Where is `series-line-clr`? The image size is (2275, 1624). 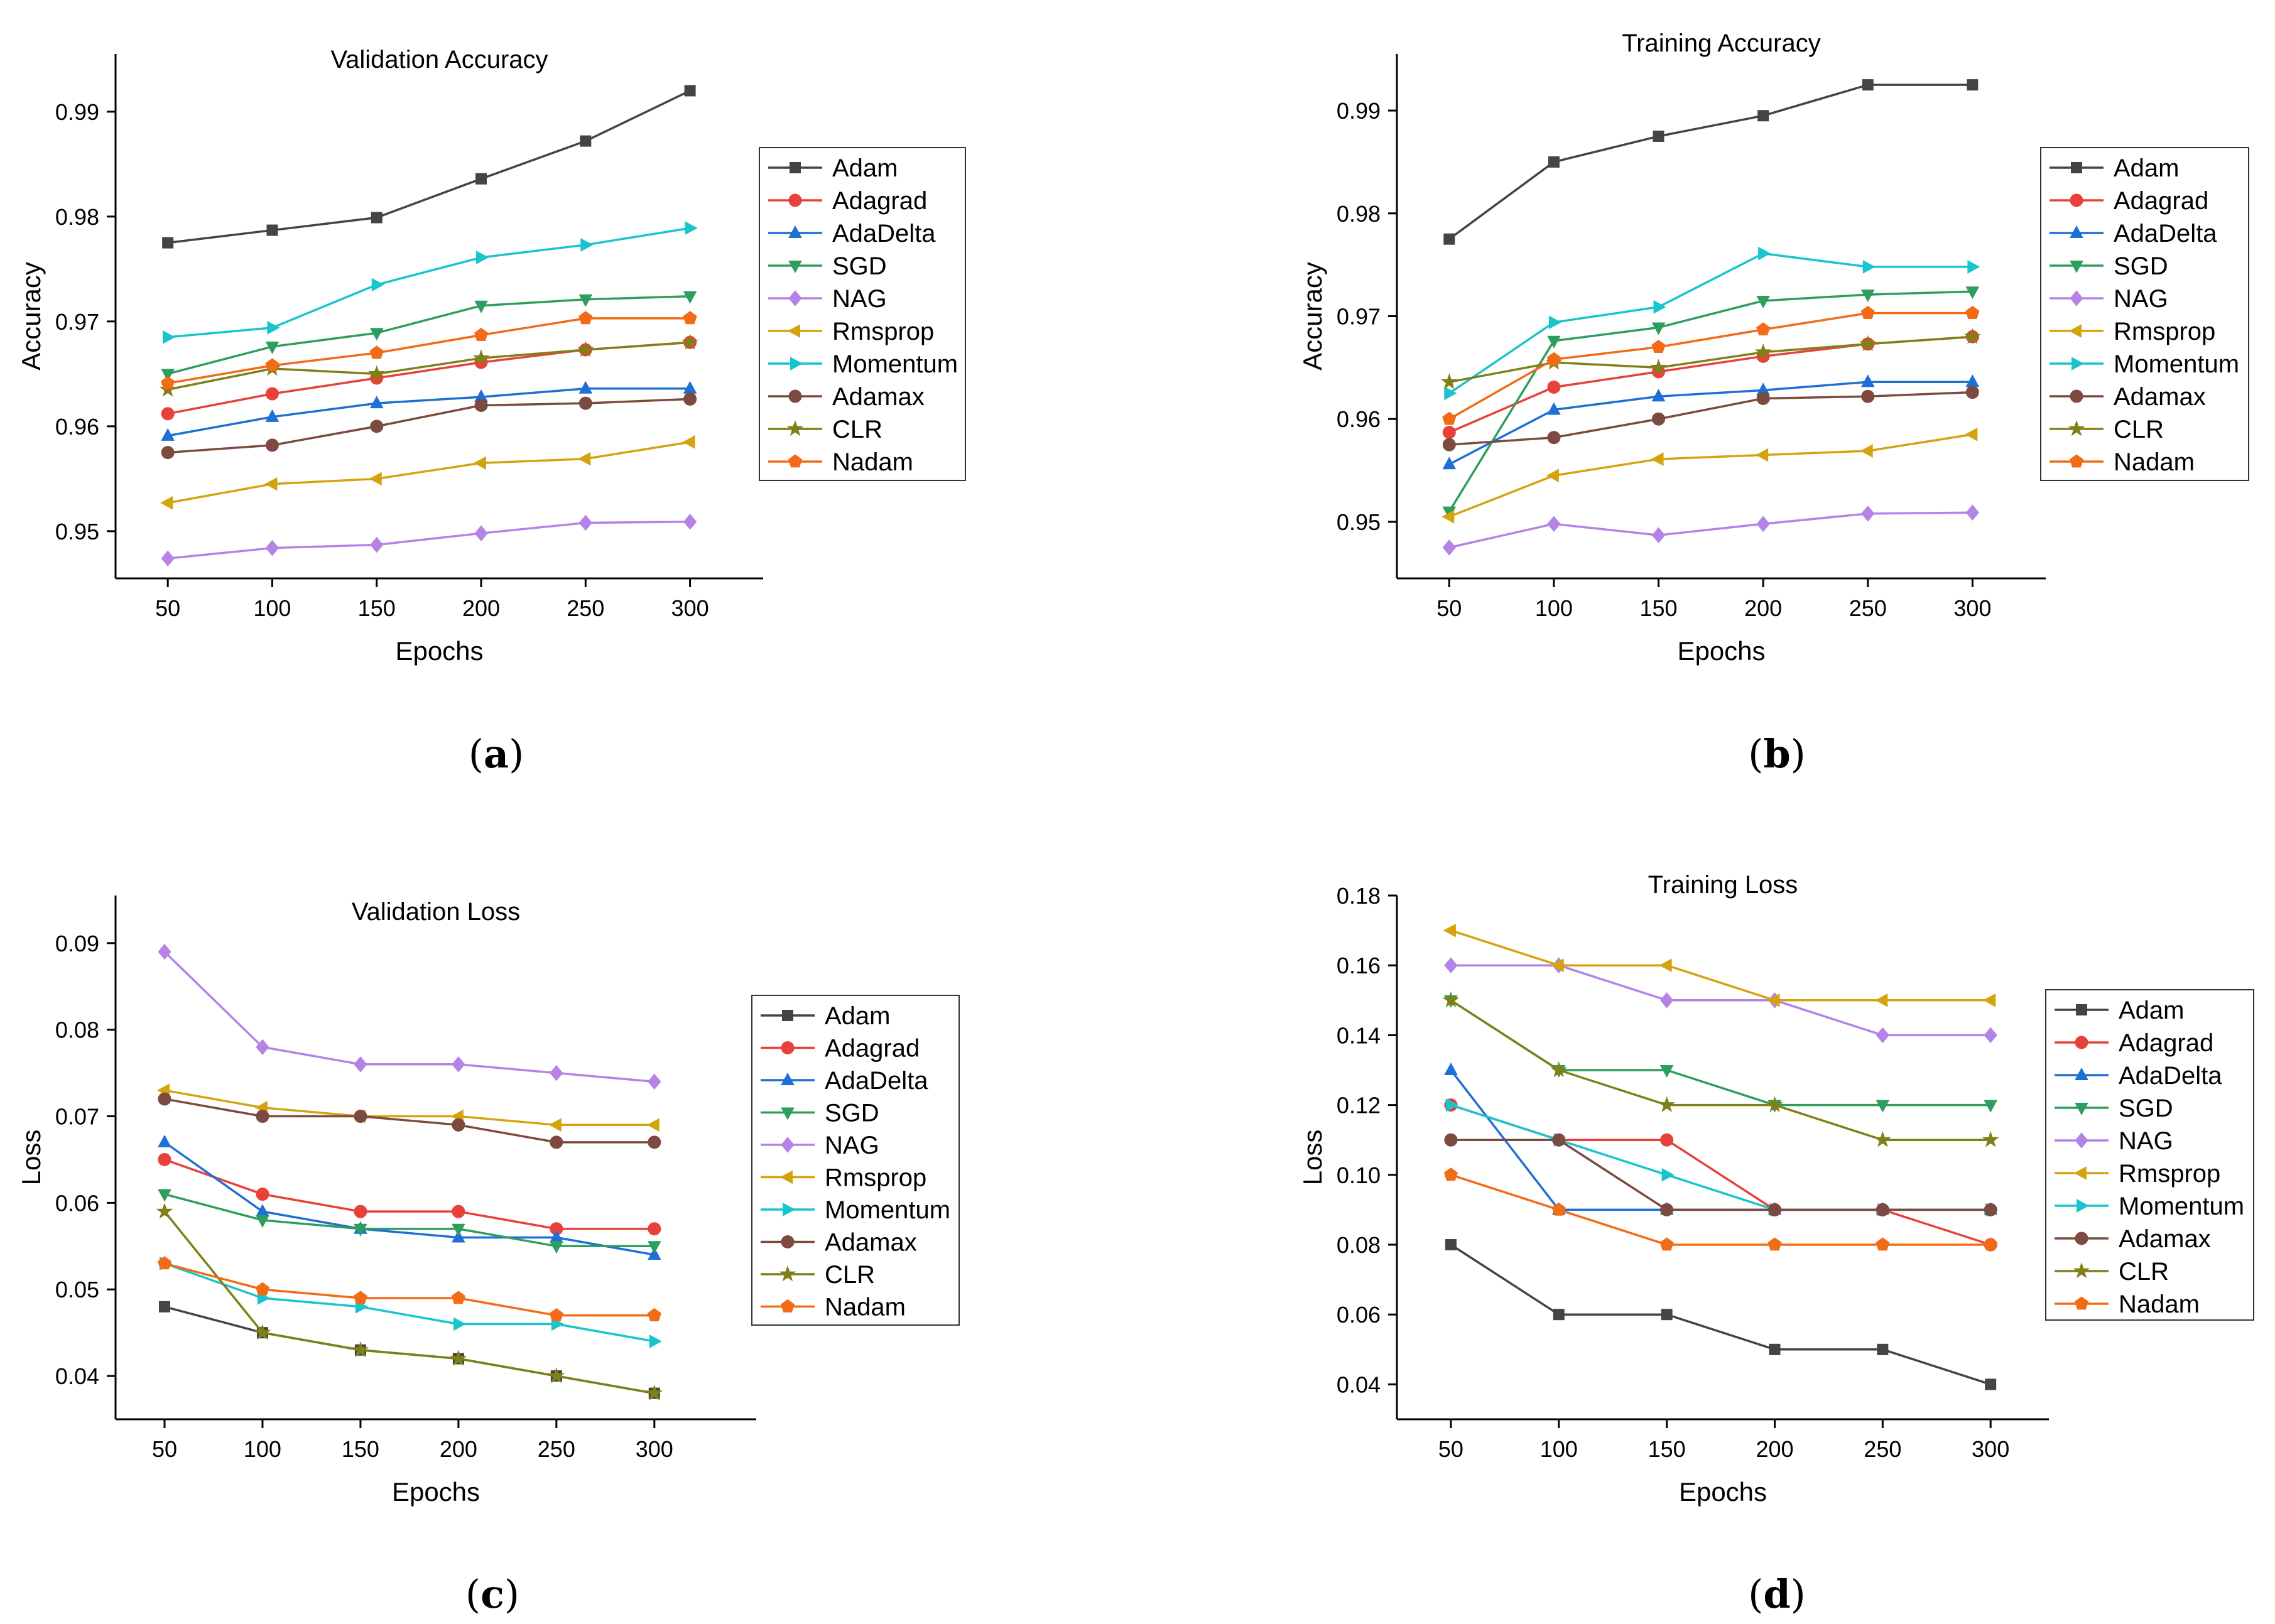
series-line-clr is located at coordinates (428, 366).